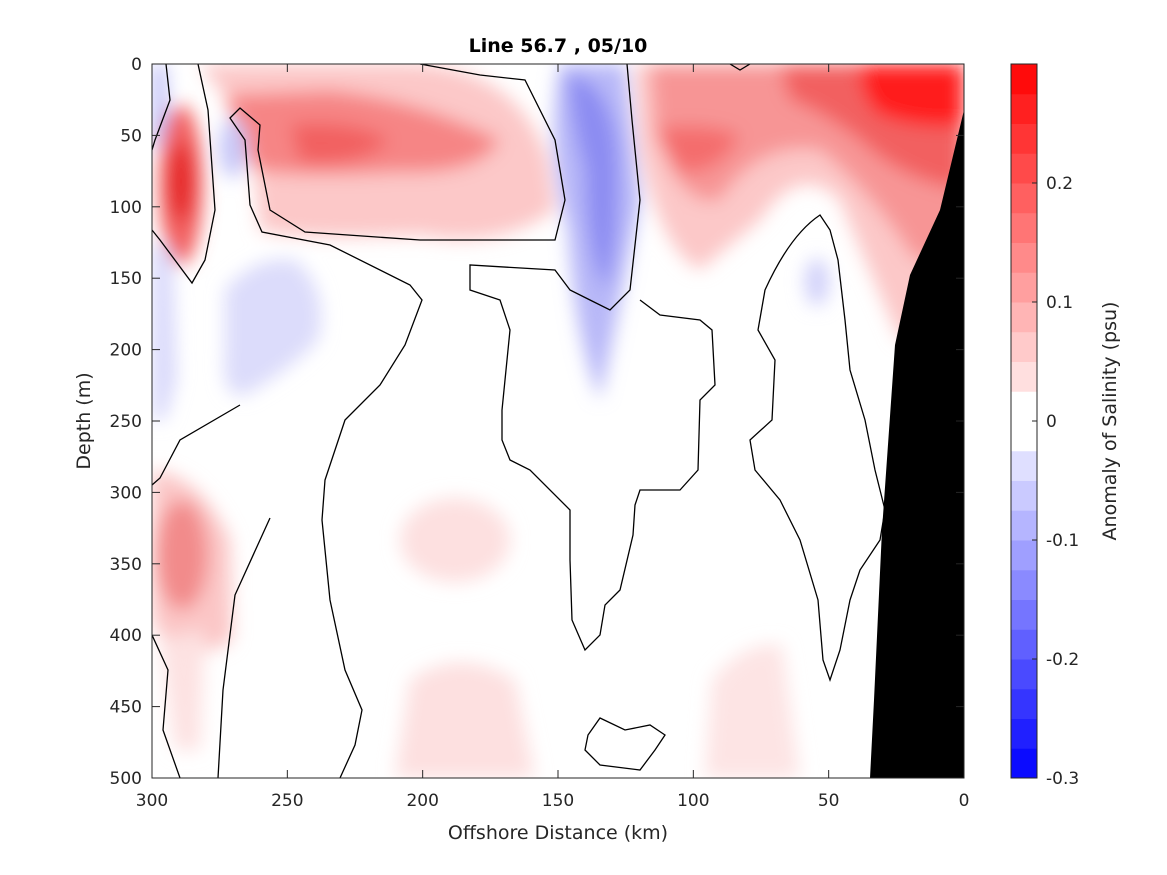 This screenshot has width=1167, height=875. Describe the element at coordinates (912, 95) in the screenshot. I see `contour-fill-coastal-red-max` at that location.